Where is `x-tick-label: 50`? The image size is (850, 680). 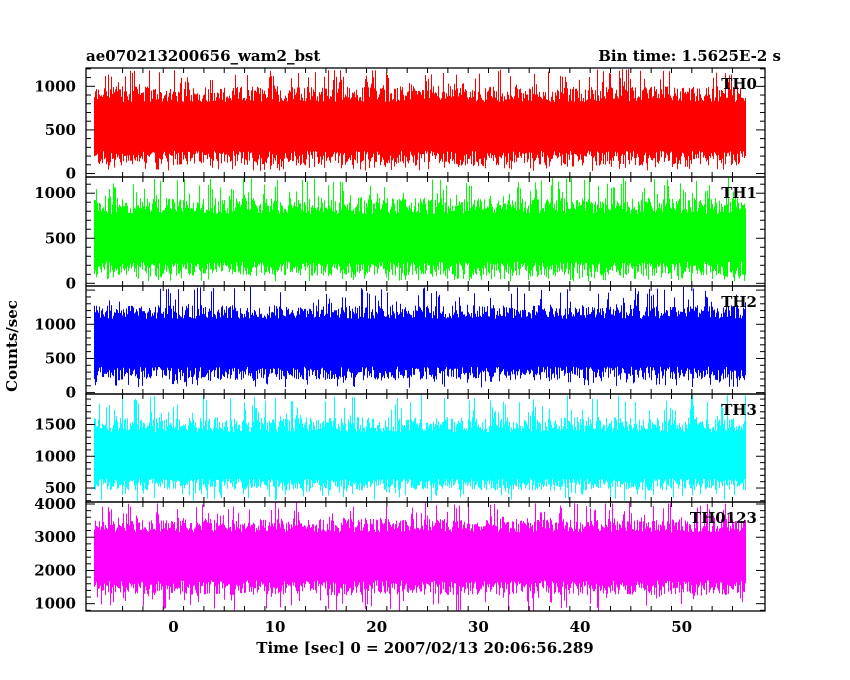
x-tick-label: 50 is located at coordinates (681, 627).